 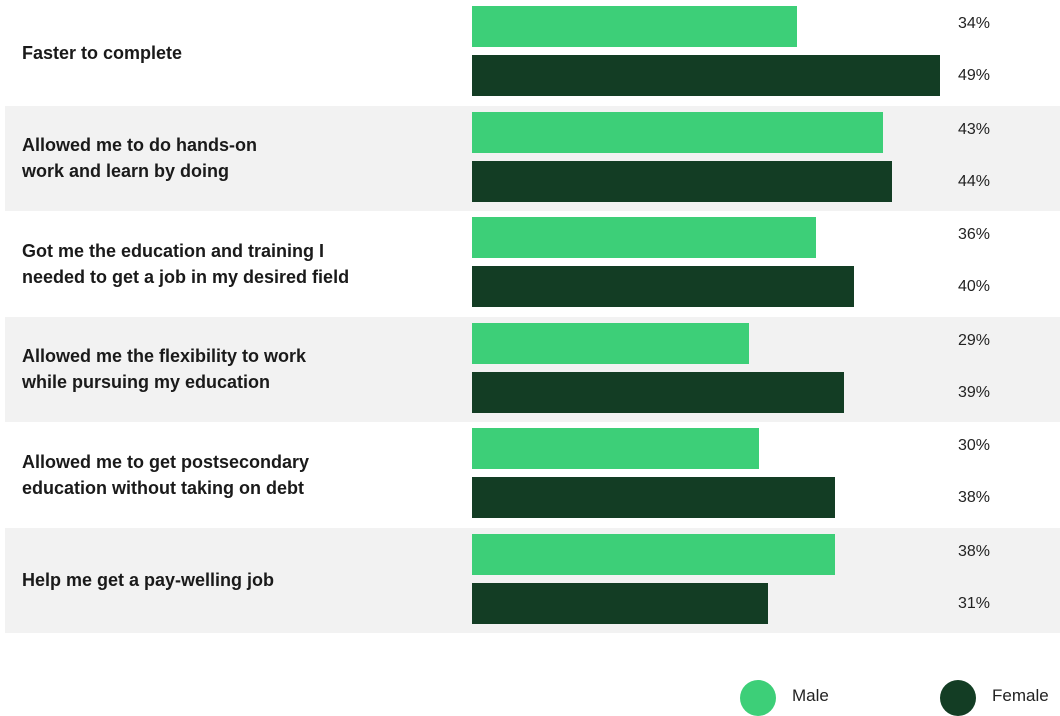 What do you see at coordinates (958, 698) in the screenshot?
I see `legend-female-swatch` at bounding box center [958, 698].